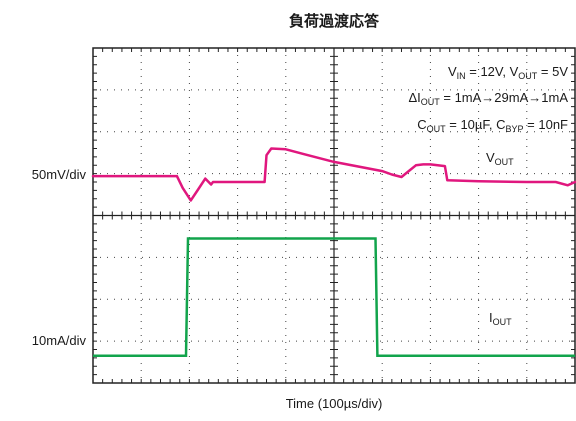  What do you see at coordinates (334, 21) in the screenshot?
I see `chart-title: 負荷過渡応答` at bounding box center [334, 21].